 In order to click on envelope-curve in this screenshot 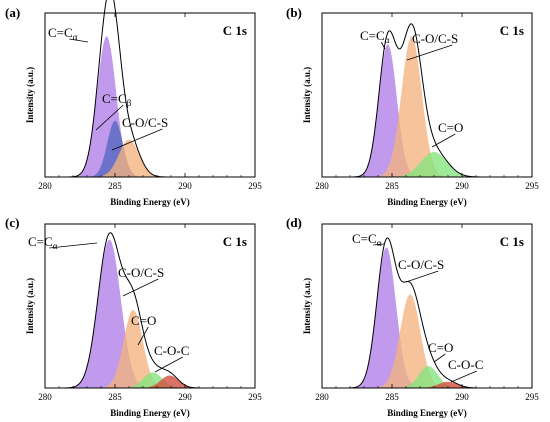, I will do `click(150, 310)`.